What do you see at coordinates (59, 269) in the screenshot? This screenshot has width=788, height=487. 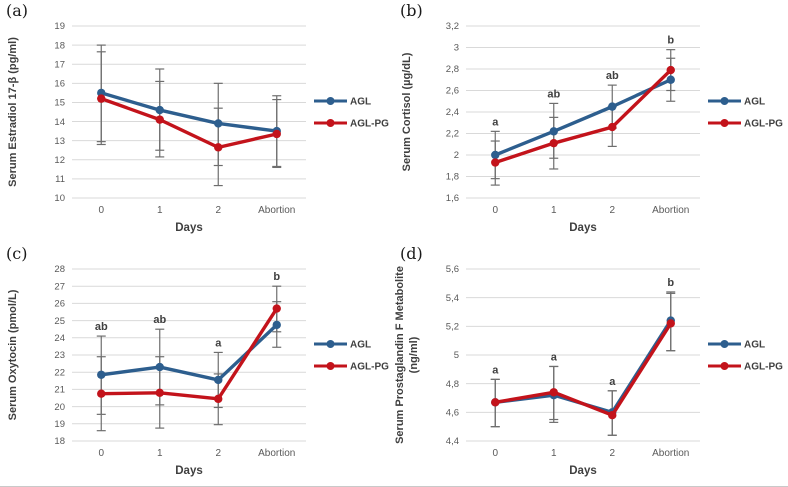 I see `y-tick-label: 28` at bounding box center [59, 269].